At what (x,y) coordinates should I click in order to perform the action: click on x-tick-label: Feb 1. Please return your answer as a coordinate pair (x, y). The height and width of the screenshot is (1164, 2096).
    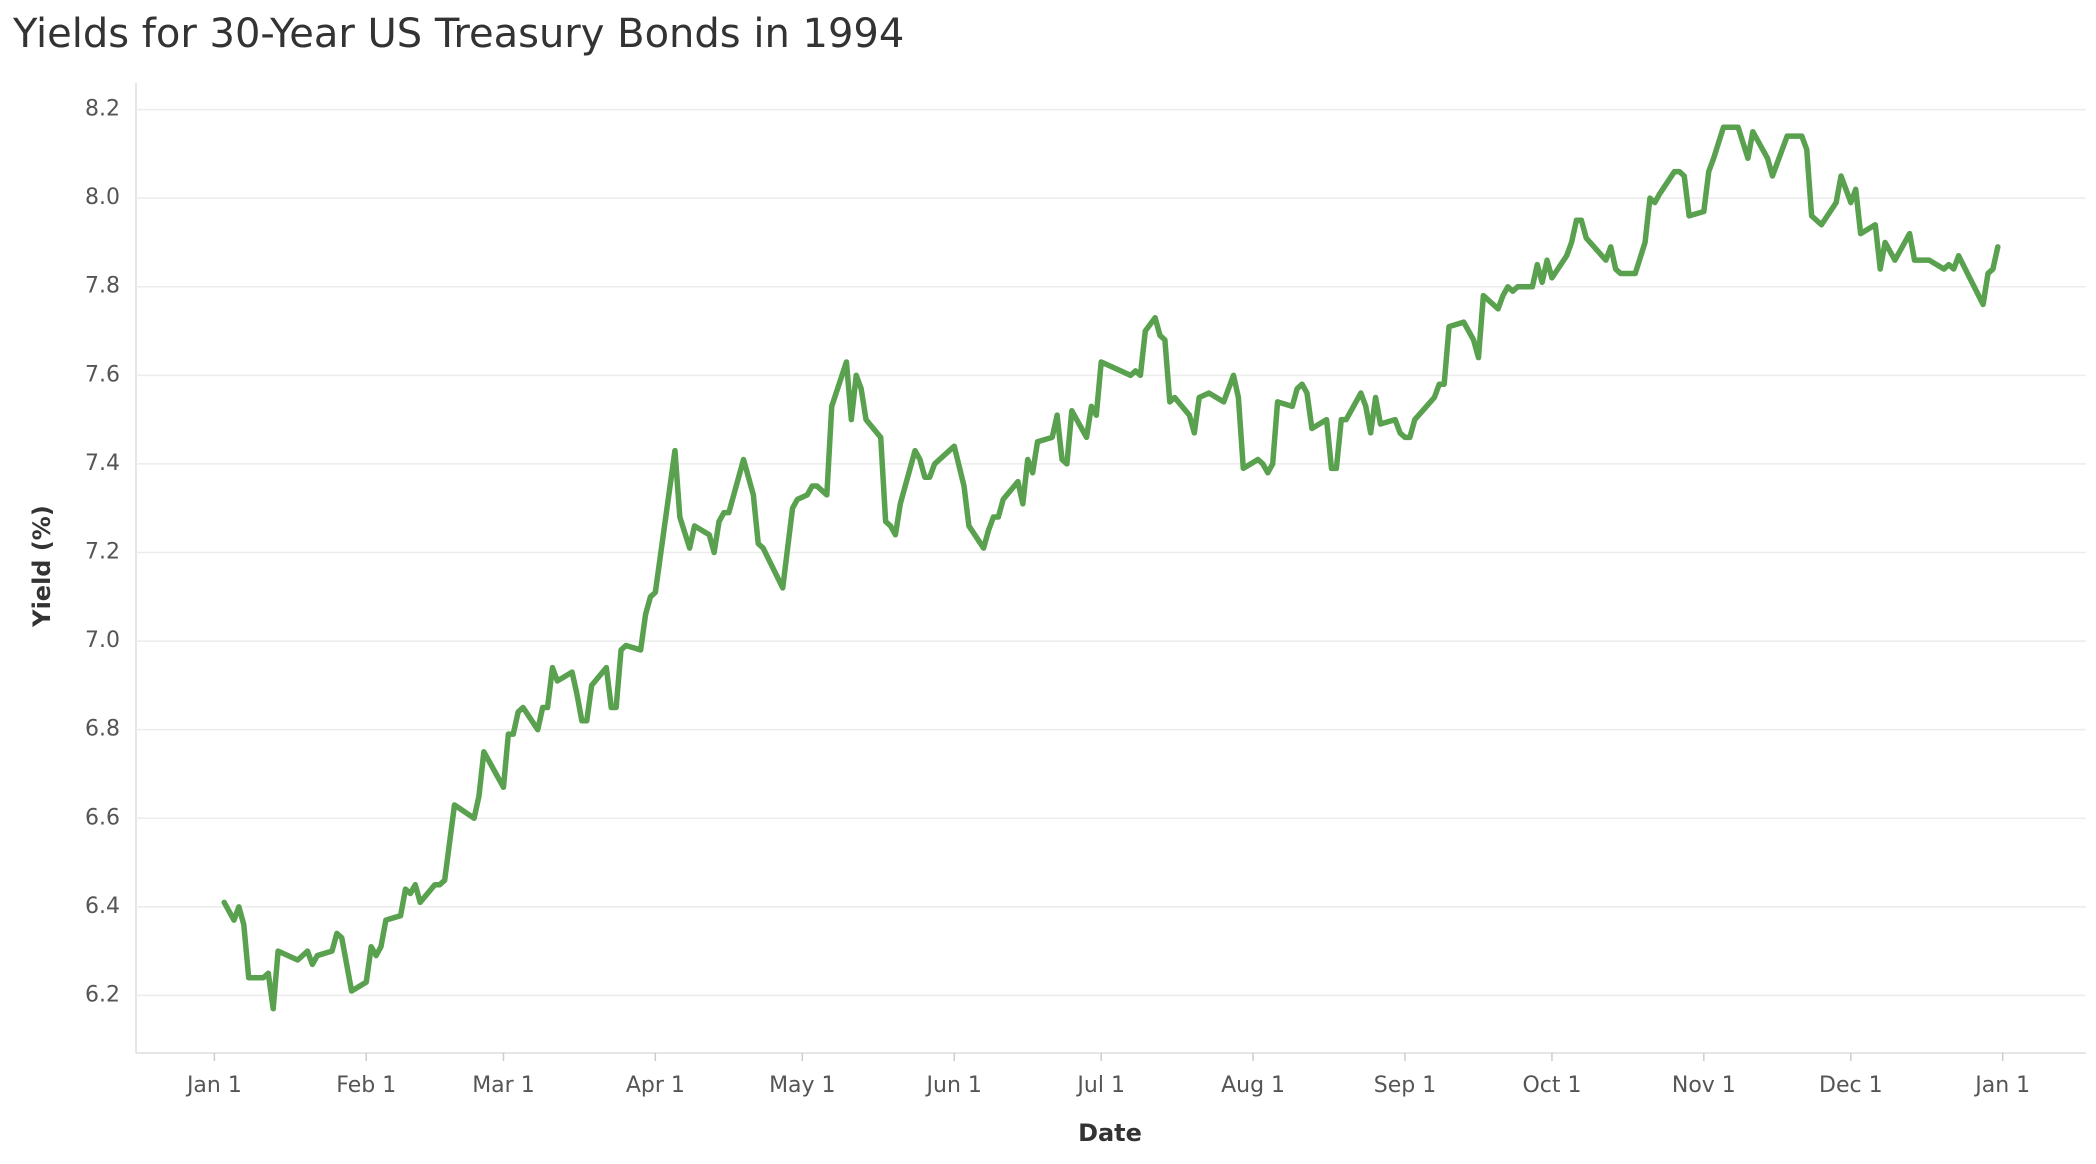
    Looking at the image, I should click on (366, 1085).